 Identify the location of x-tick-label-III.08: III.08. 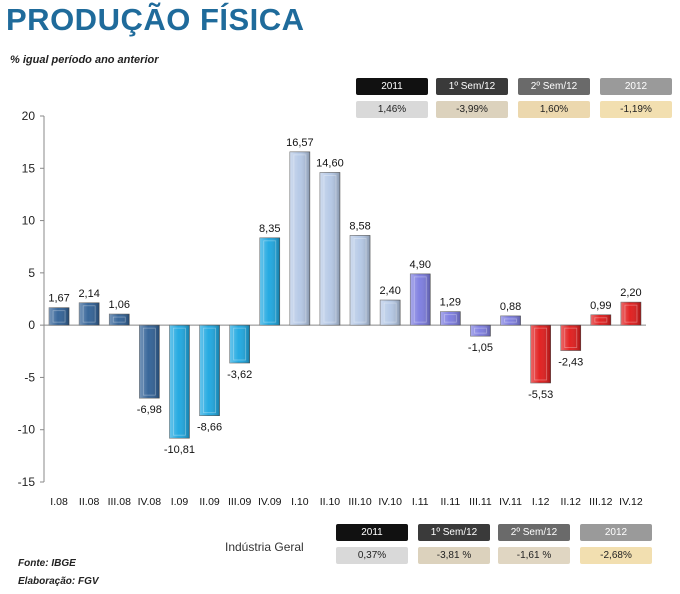
(120, 502).